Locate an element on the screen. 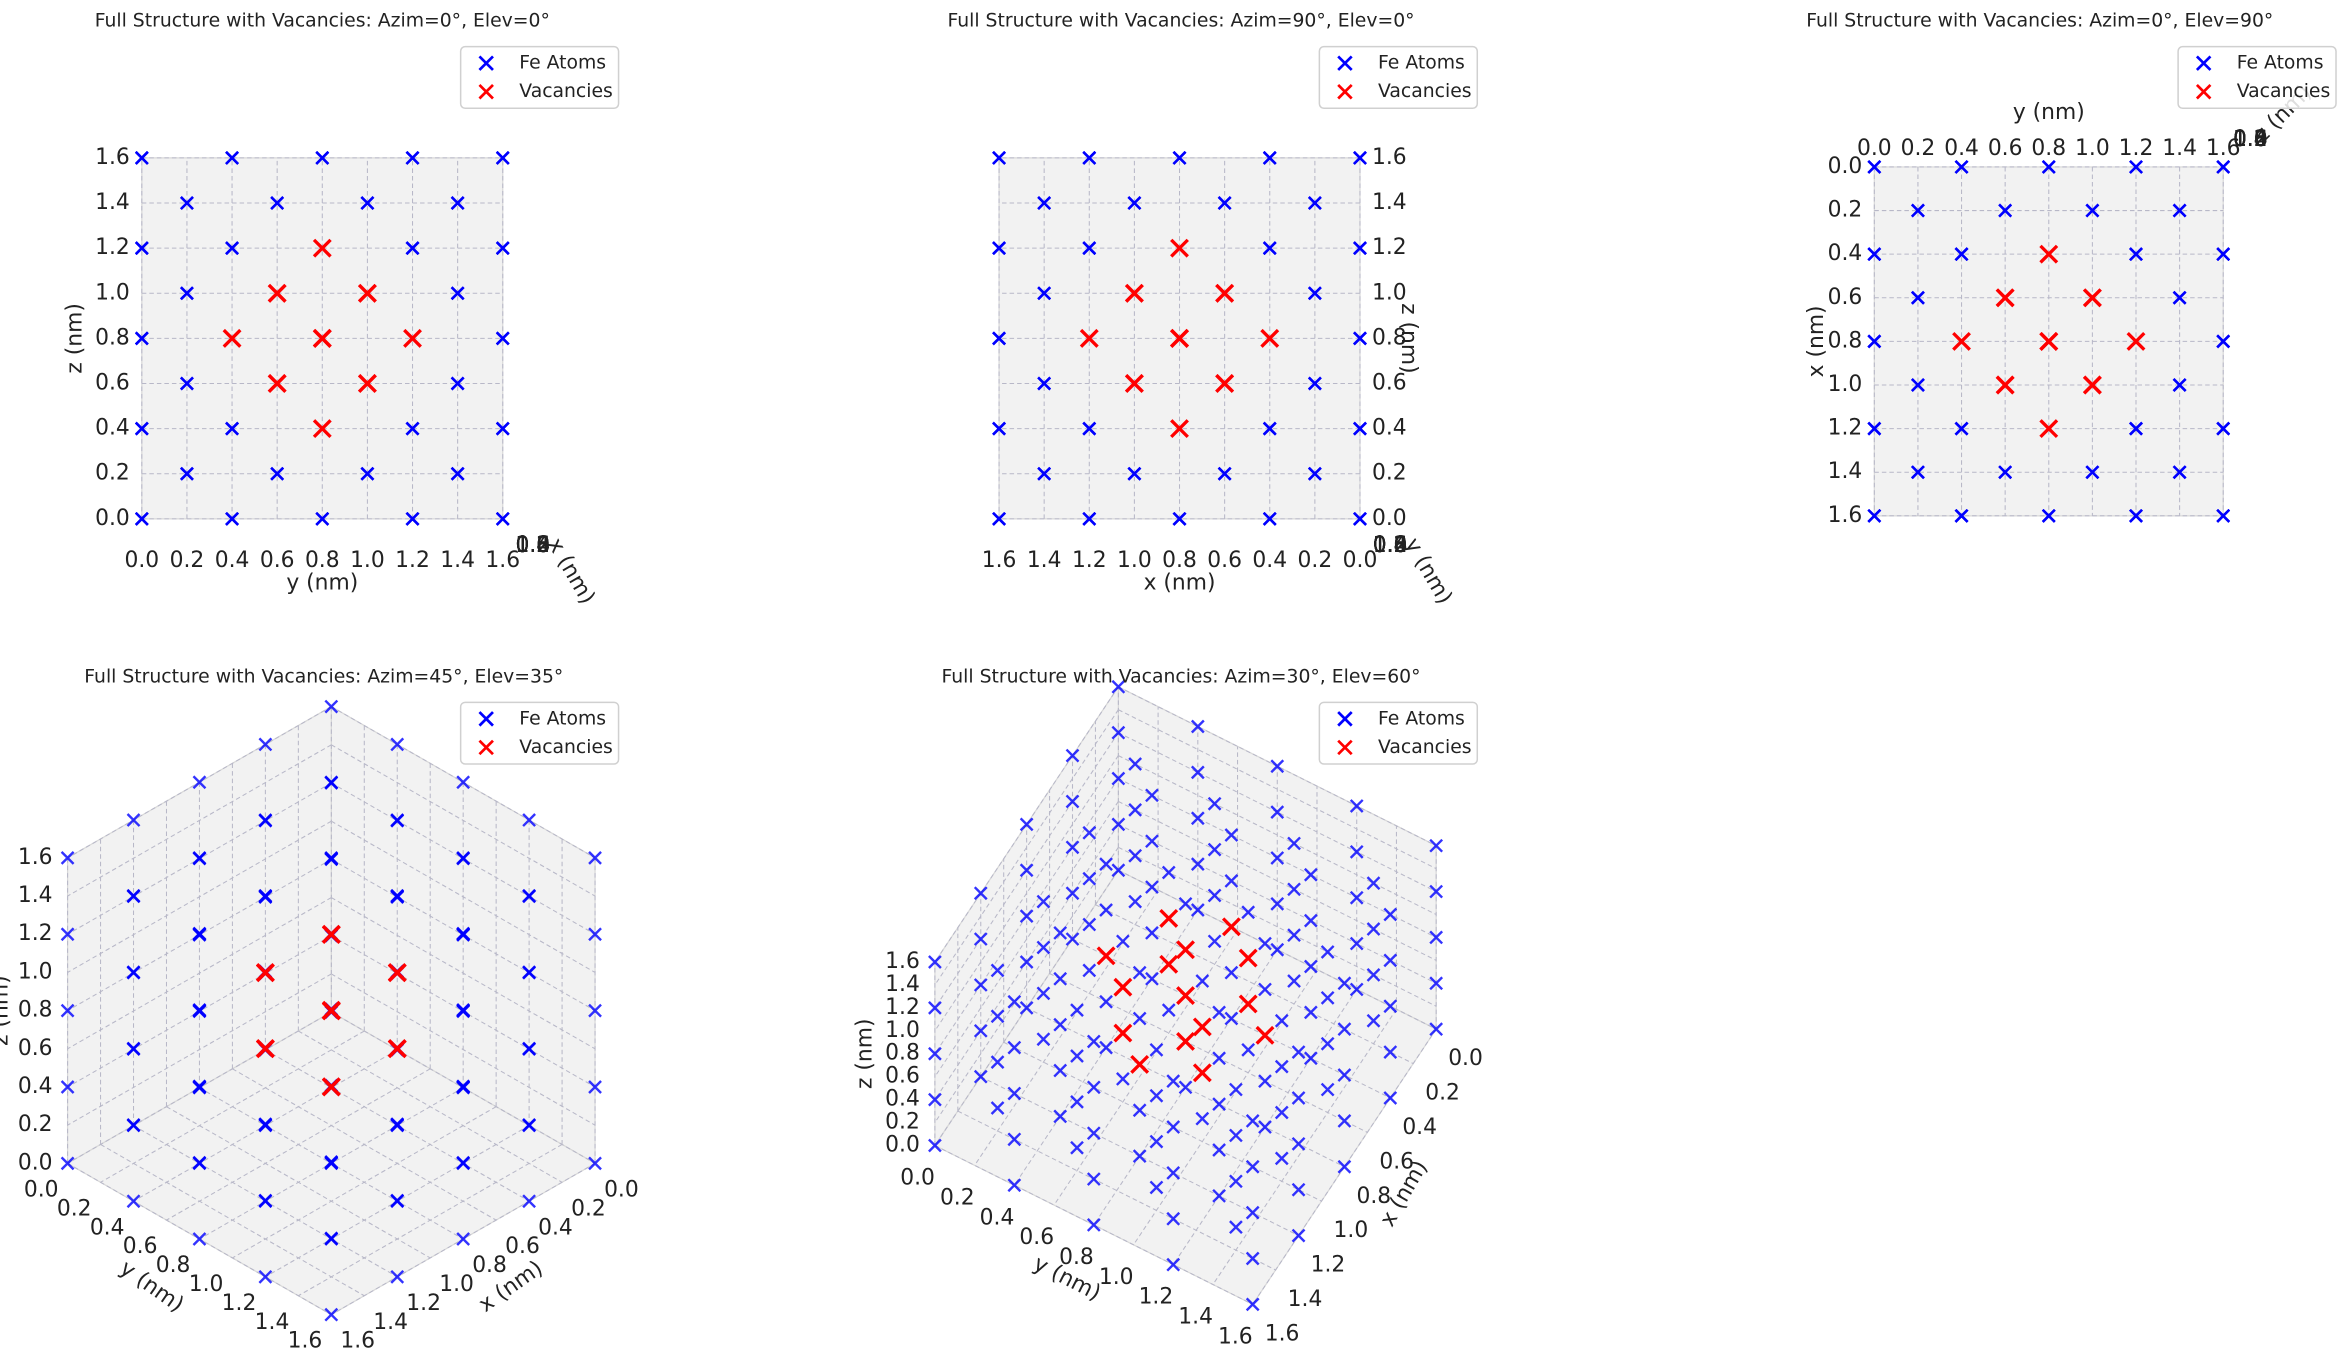 The image size is (2347, 1349). y-tick-label: 0.2 is located at coordinates (1390, 545).